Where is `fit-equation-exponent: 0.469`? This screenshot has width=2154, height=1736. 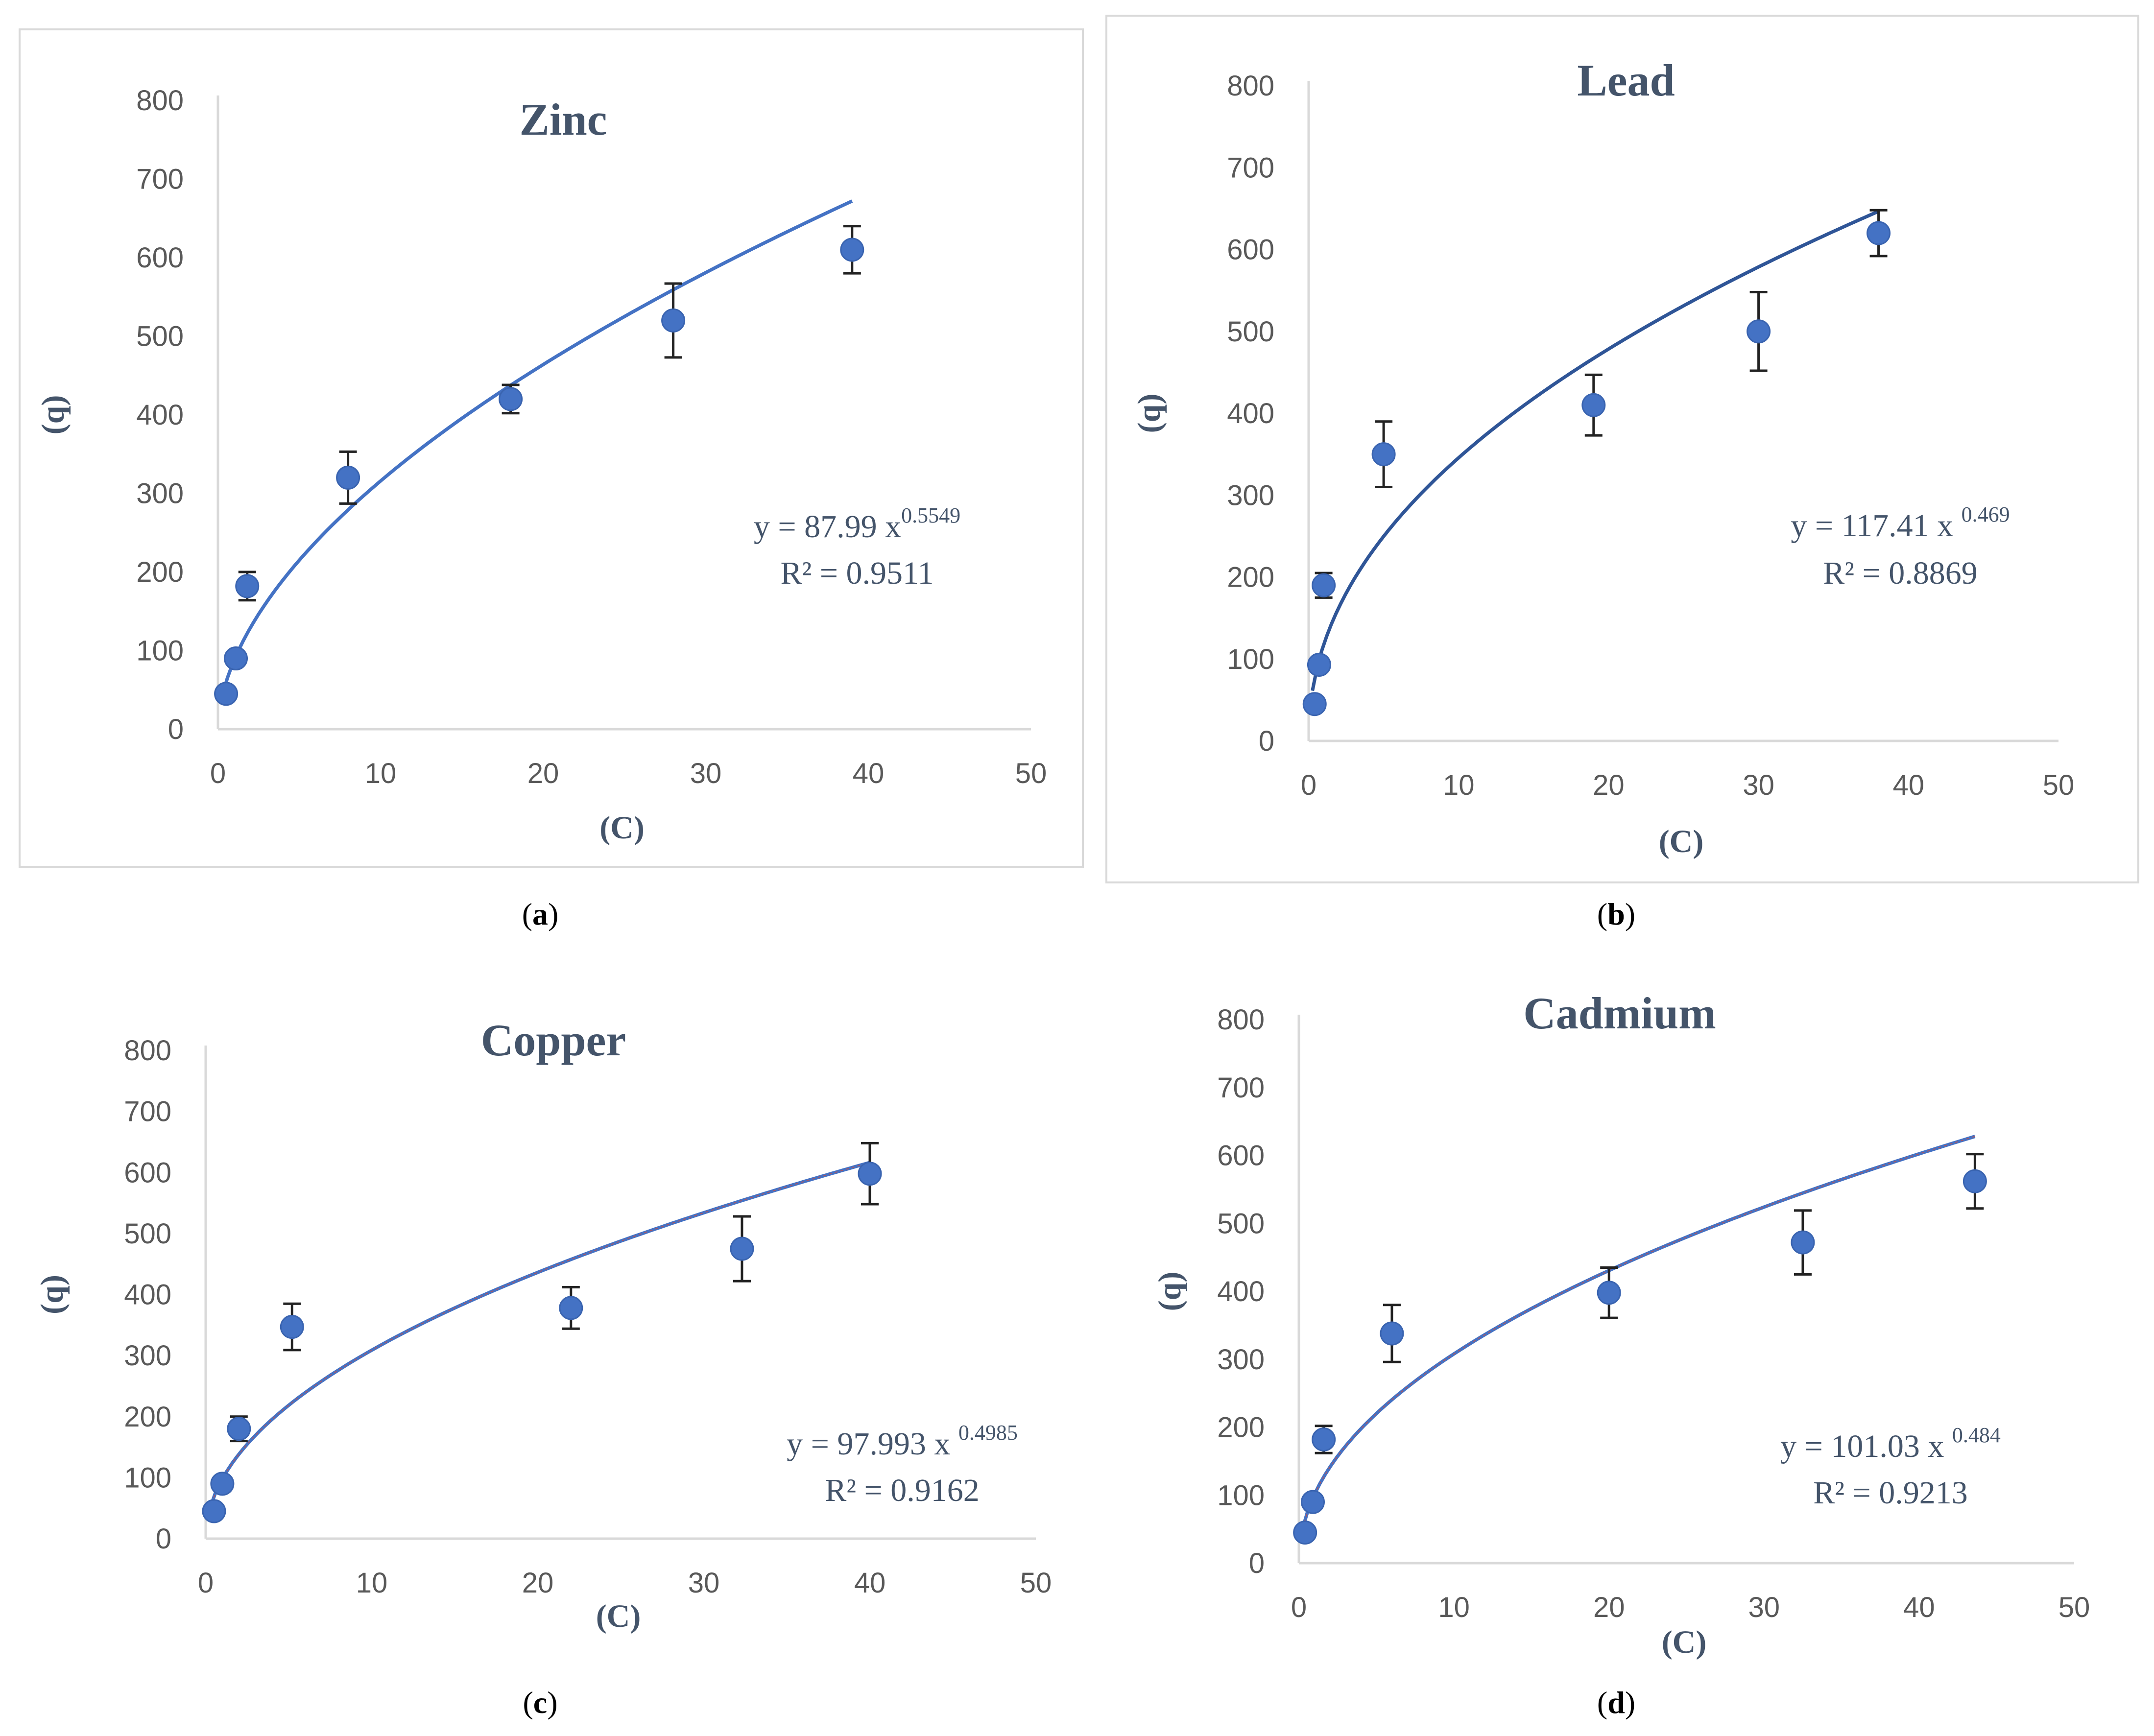
fit-equation-exponent: 0.469 is located at coordinates (1986, 514).